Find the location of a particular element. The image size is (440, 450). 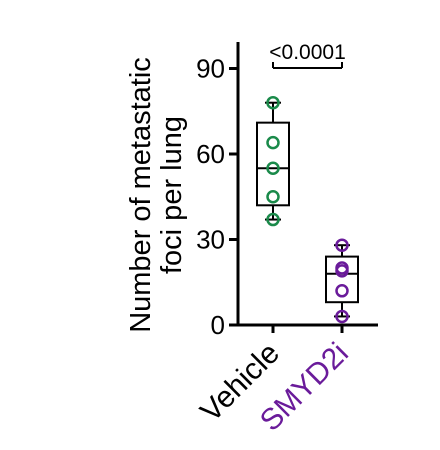

y-axis-title: Number of metastaticfoci per lung is located at coordinates (156, 195).